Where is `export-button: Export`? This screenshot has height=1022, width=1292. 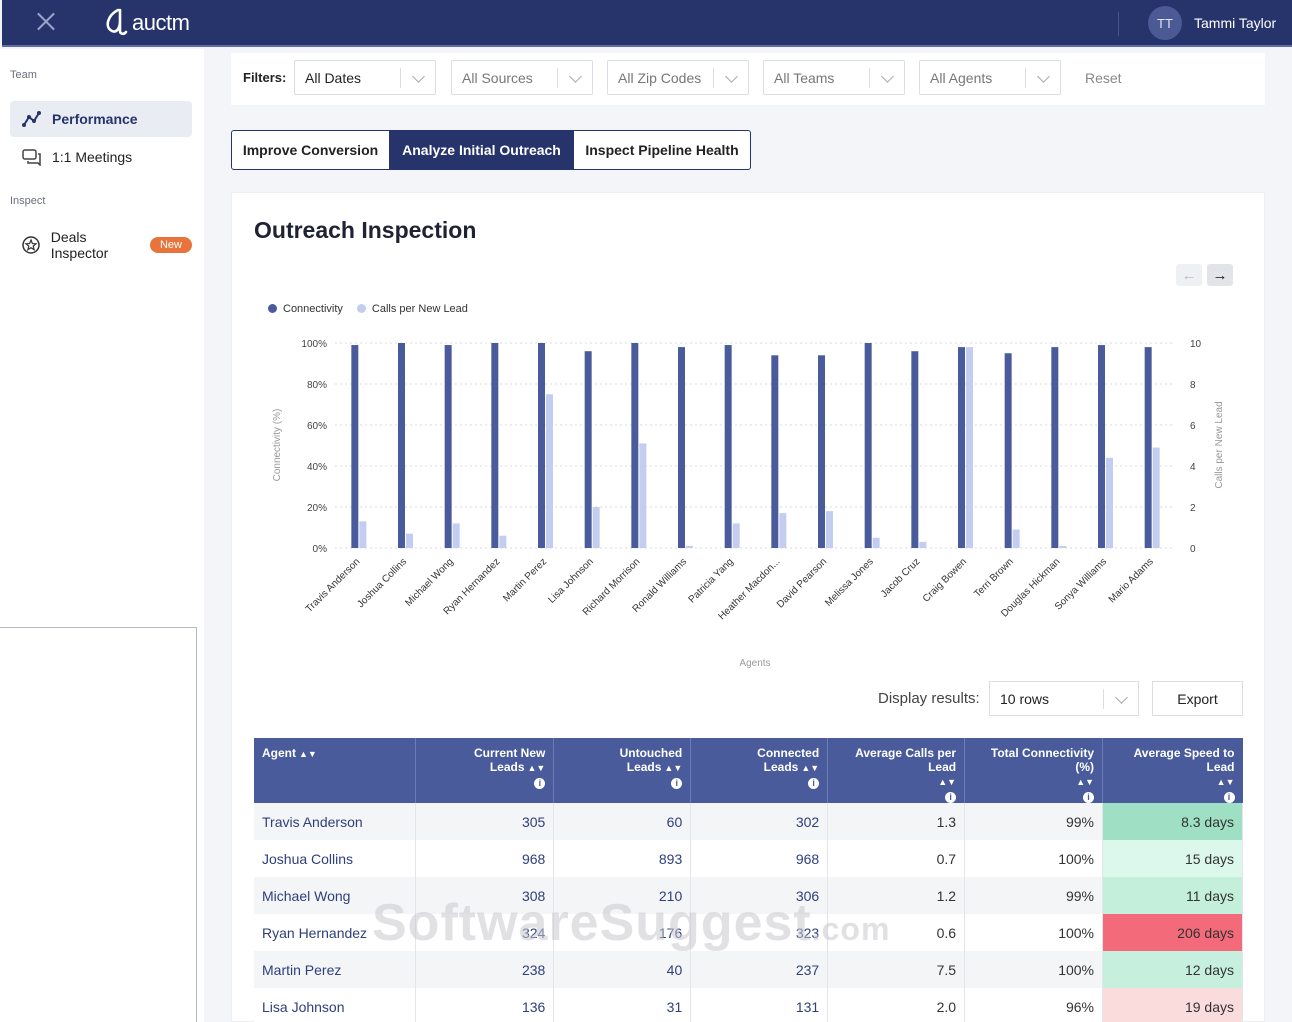 export-button: Export is located at coordinates (1197, 698).